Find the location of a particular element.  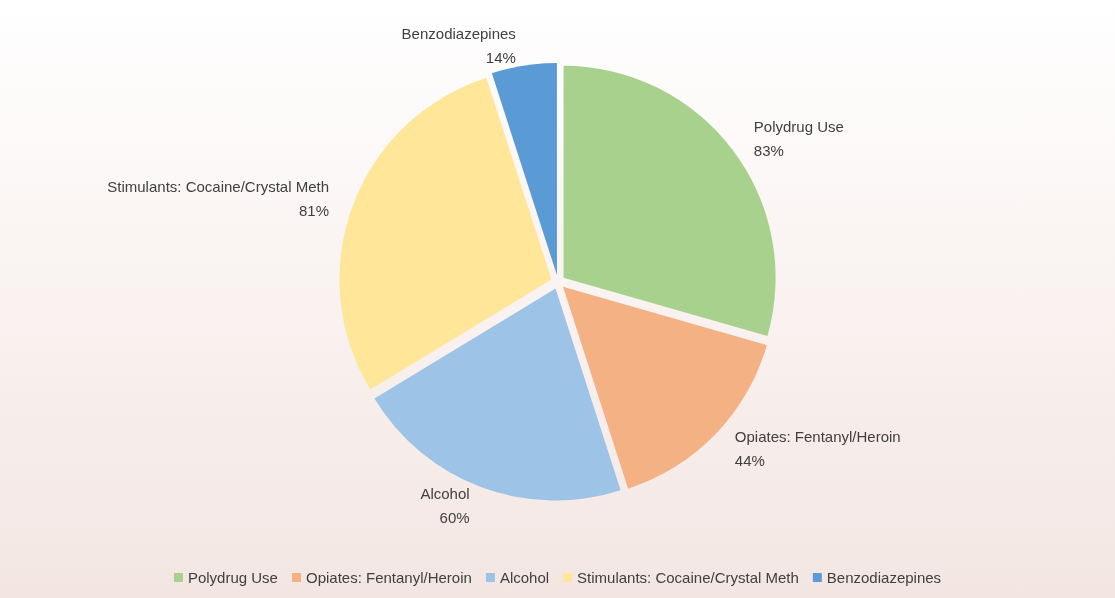

legend-label: Opiates: Fentanyl/Heroin is located at coordinates (388, 577).